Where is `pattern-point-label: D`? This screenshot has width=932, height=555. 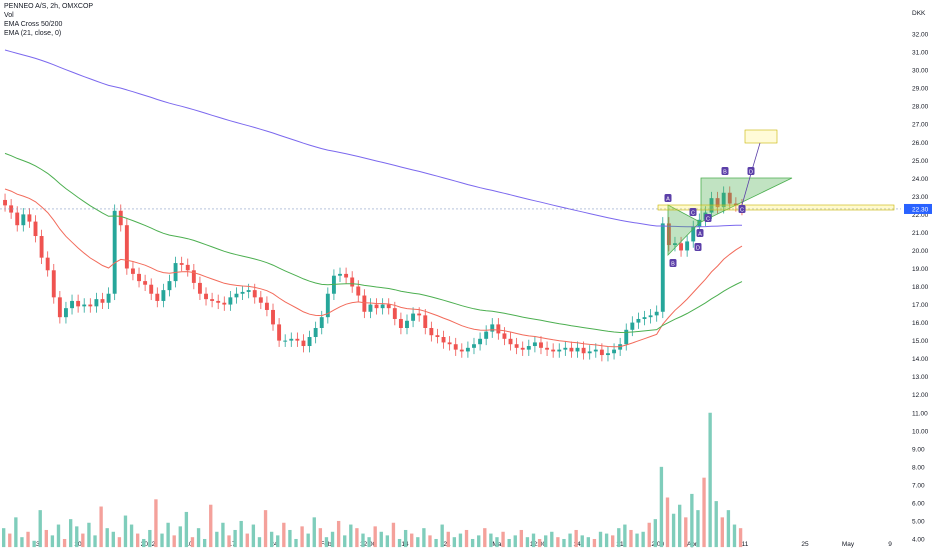
pattern-point-label: D is located at coordinates (698, 248).